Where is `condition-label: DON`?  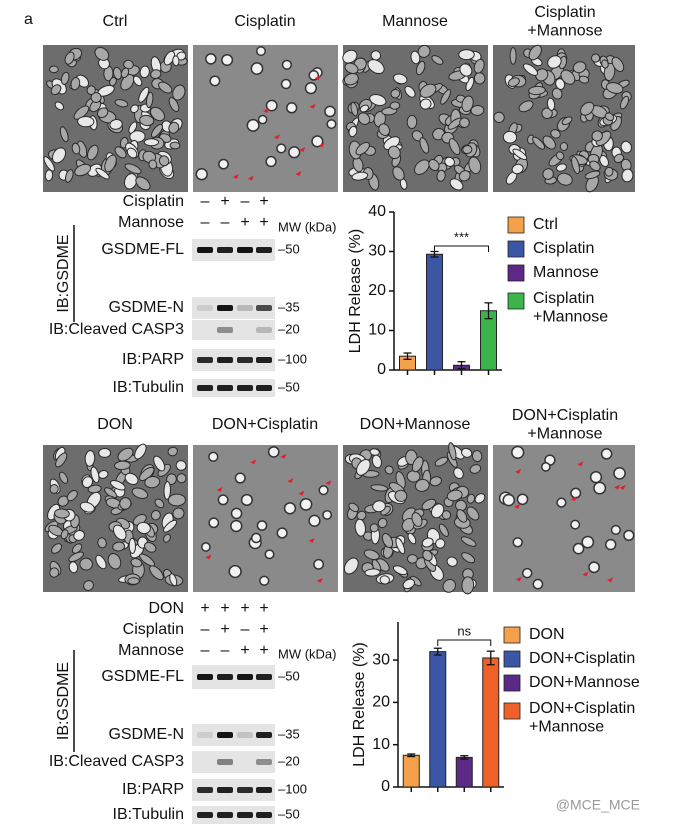 condition-label: DON is located at coordinates (166, 608).